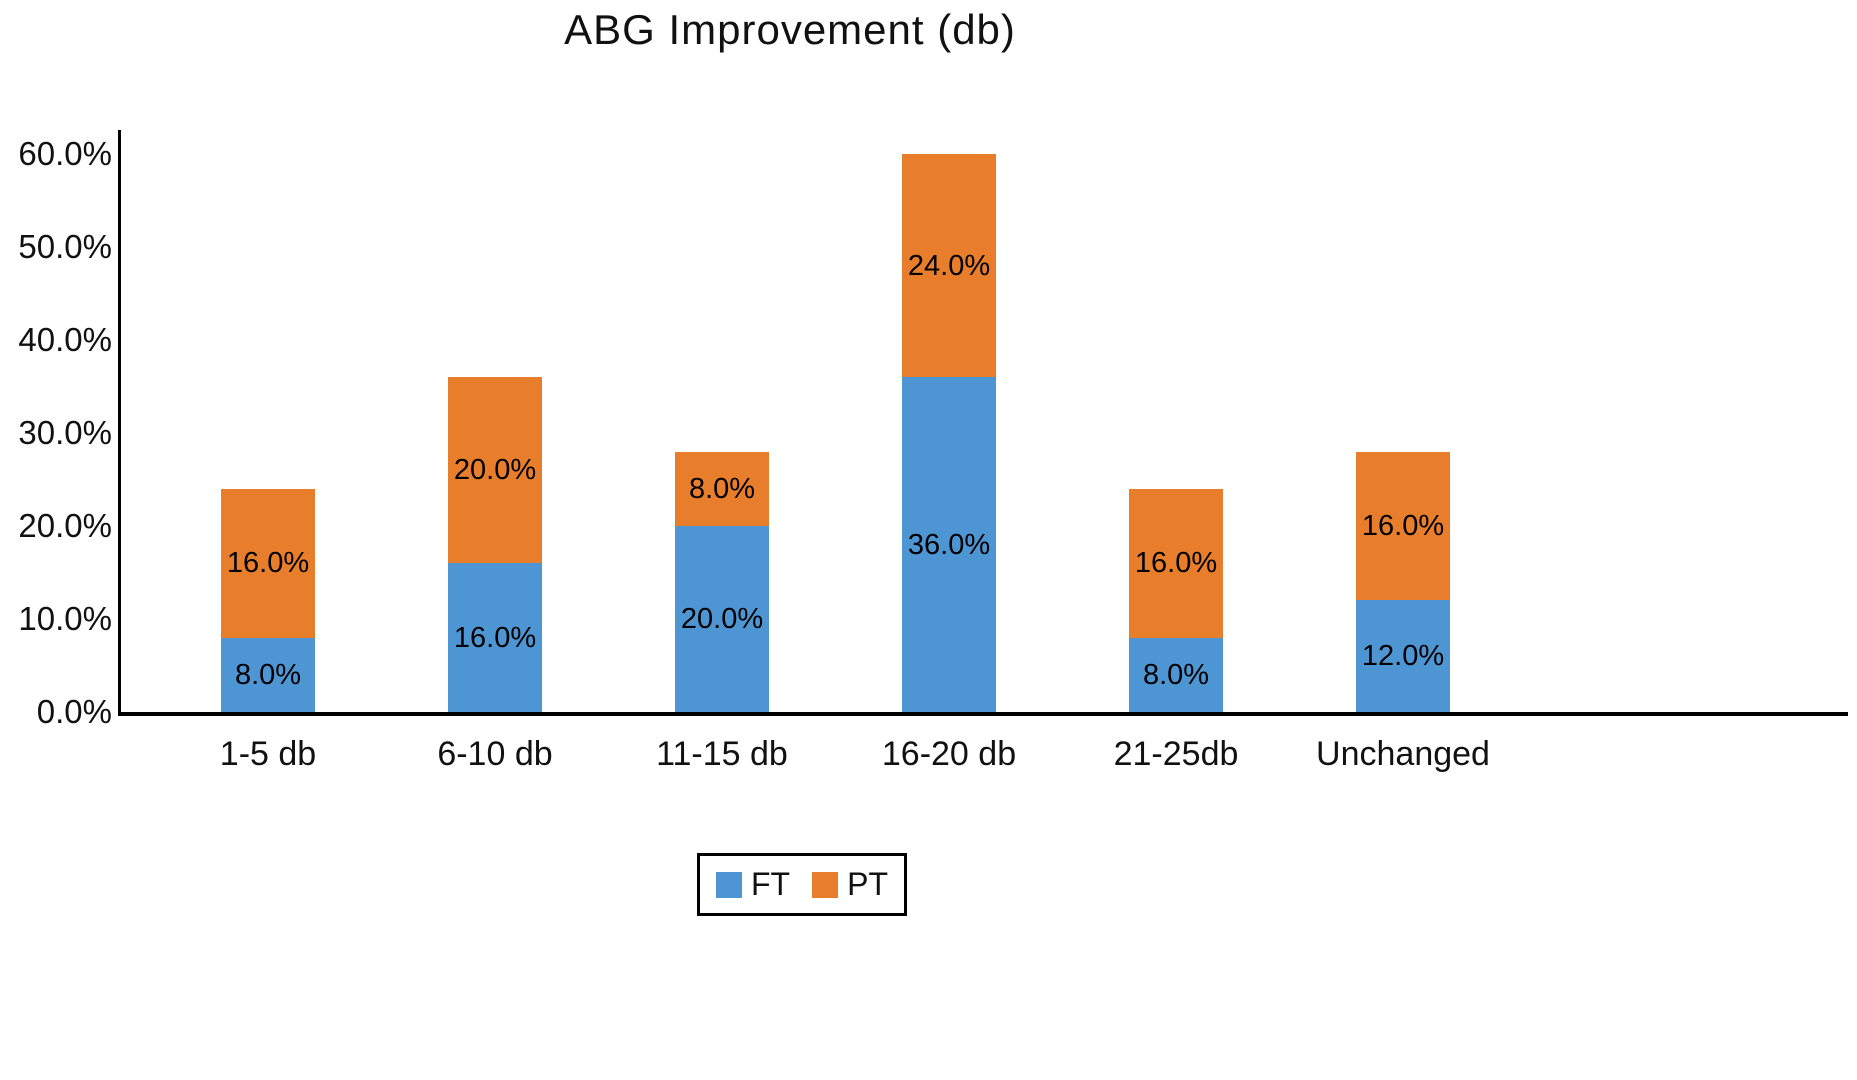 Image resolution: width=1857 pixels, height=1080 pixels. I want to click on legend-swatch-ft, so click(729, 884).